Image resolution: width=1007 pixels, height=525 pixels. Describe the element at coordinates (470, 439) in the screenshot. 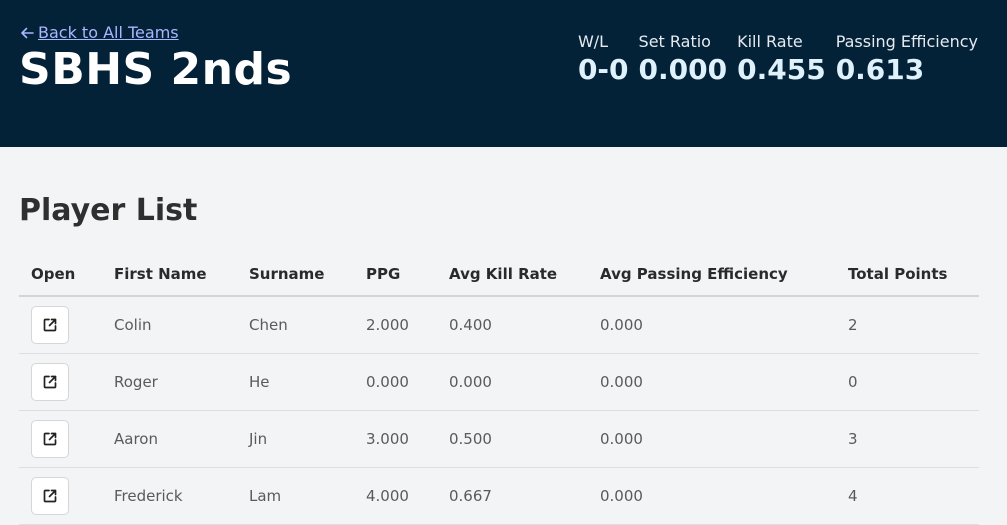

I see `avg-kill-rate-cell: 0.500` at that location.